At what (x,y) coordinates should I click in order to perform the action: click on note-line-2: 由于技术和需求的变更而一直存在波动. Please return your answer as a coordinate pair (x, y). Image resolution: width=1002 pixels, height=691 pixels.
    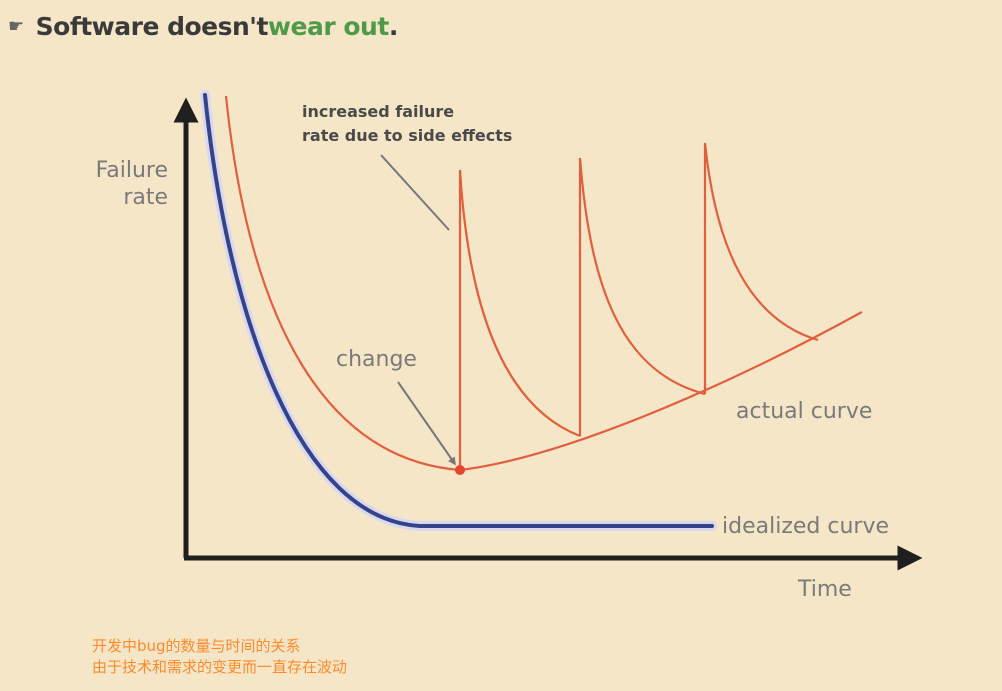
    Looking at the image, I should click on (220, 667).